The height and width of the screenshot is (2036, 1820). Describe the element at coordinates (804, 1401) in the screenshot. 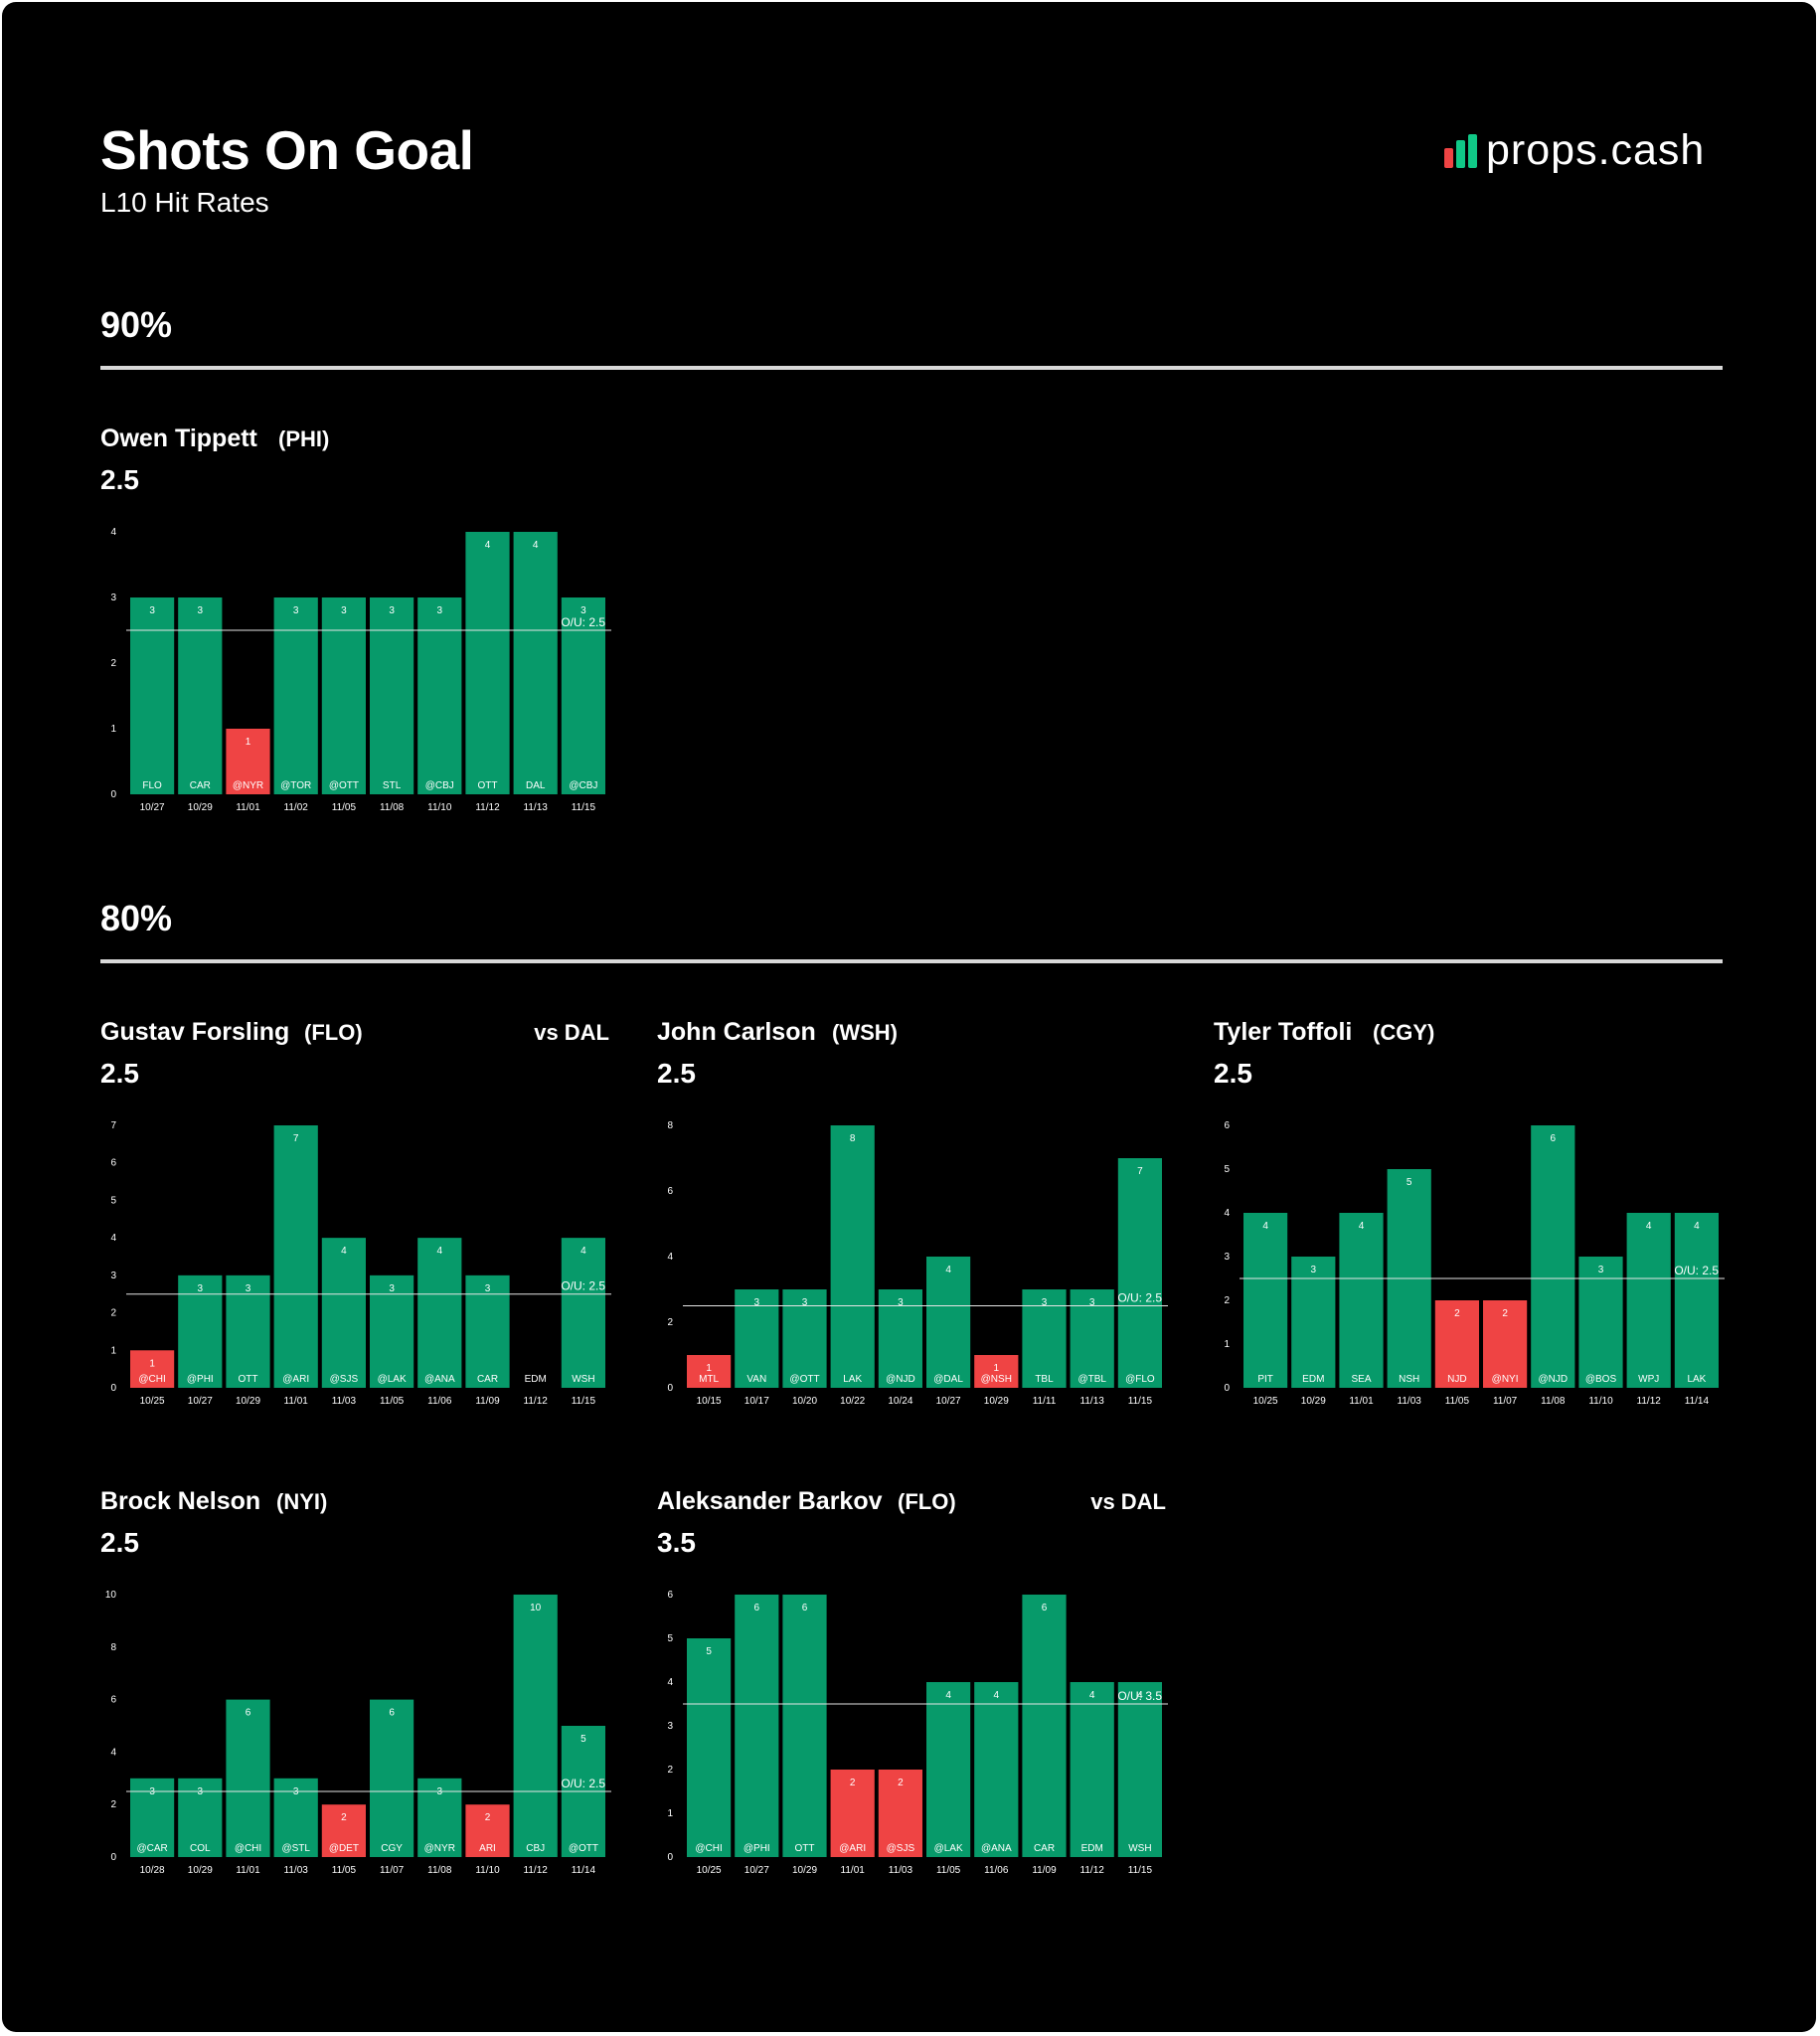

I see `date-tick-label: 10/20` at that location.